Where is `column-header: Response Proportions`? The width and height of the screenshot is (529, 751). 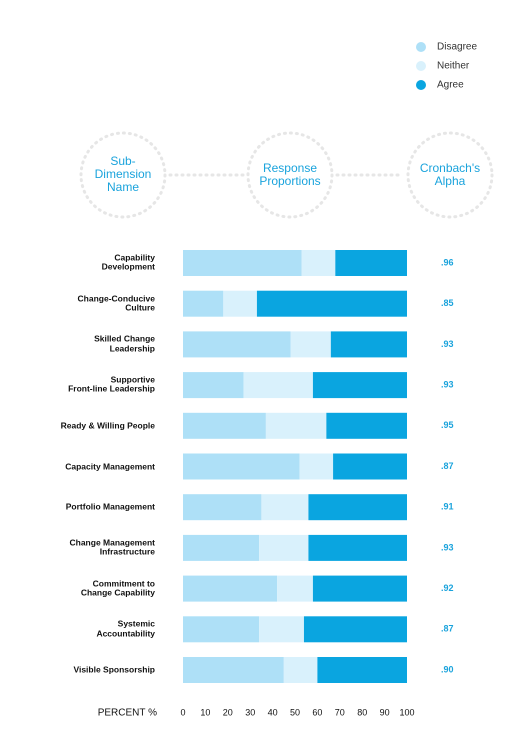
column-header: Response Proportions is located at coordinates (290, 174).